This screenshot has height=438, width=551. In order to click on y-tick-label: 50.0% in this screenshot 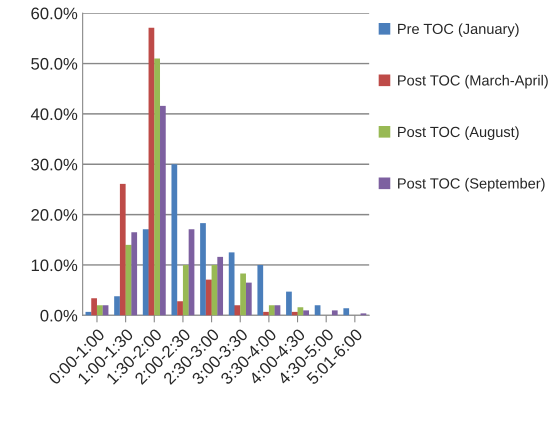, I will do `click(54, 64)`.